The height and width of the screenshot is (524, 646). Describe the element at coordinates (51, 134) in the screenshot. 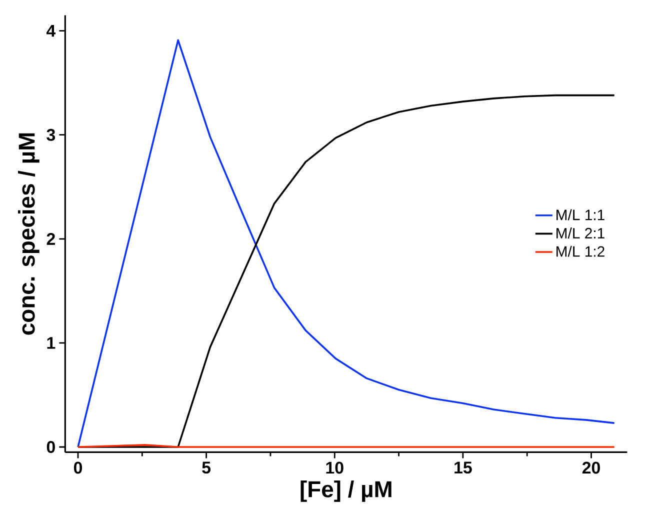

I see `y-tick-label: 3` at that location.